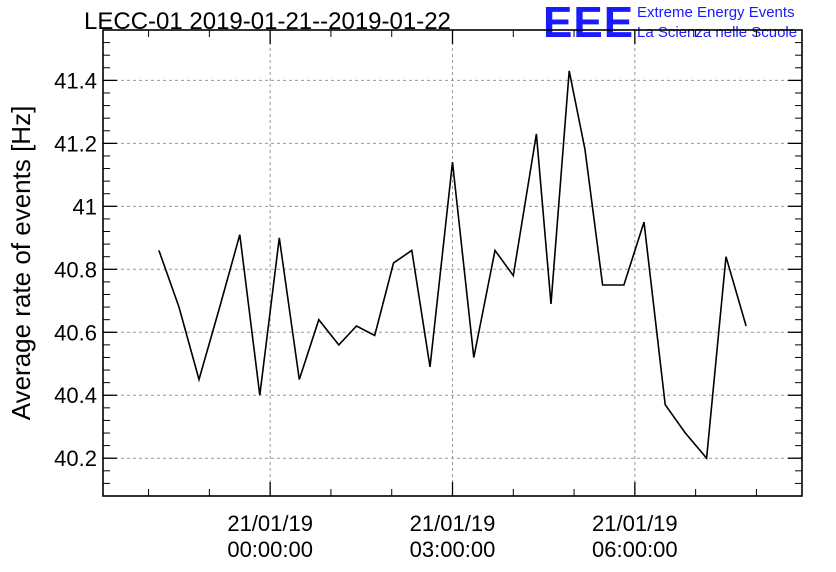 Image resolution: width=836 pixels, height=572 pixels. What do you see at coordinates (85, 206) in the screenshot?
I see `y-tick-label: 41` at bounding box center [85, 206].